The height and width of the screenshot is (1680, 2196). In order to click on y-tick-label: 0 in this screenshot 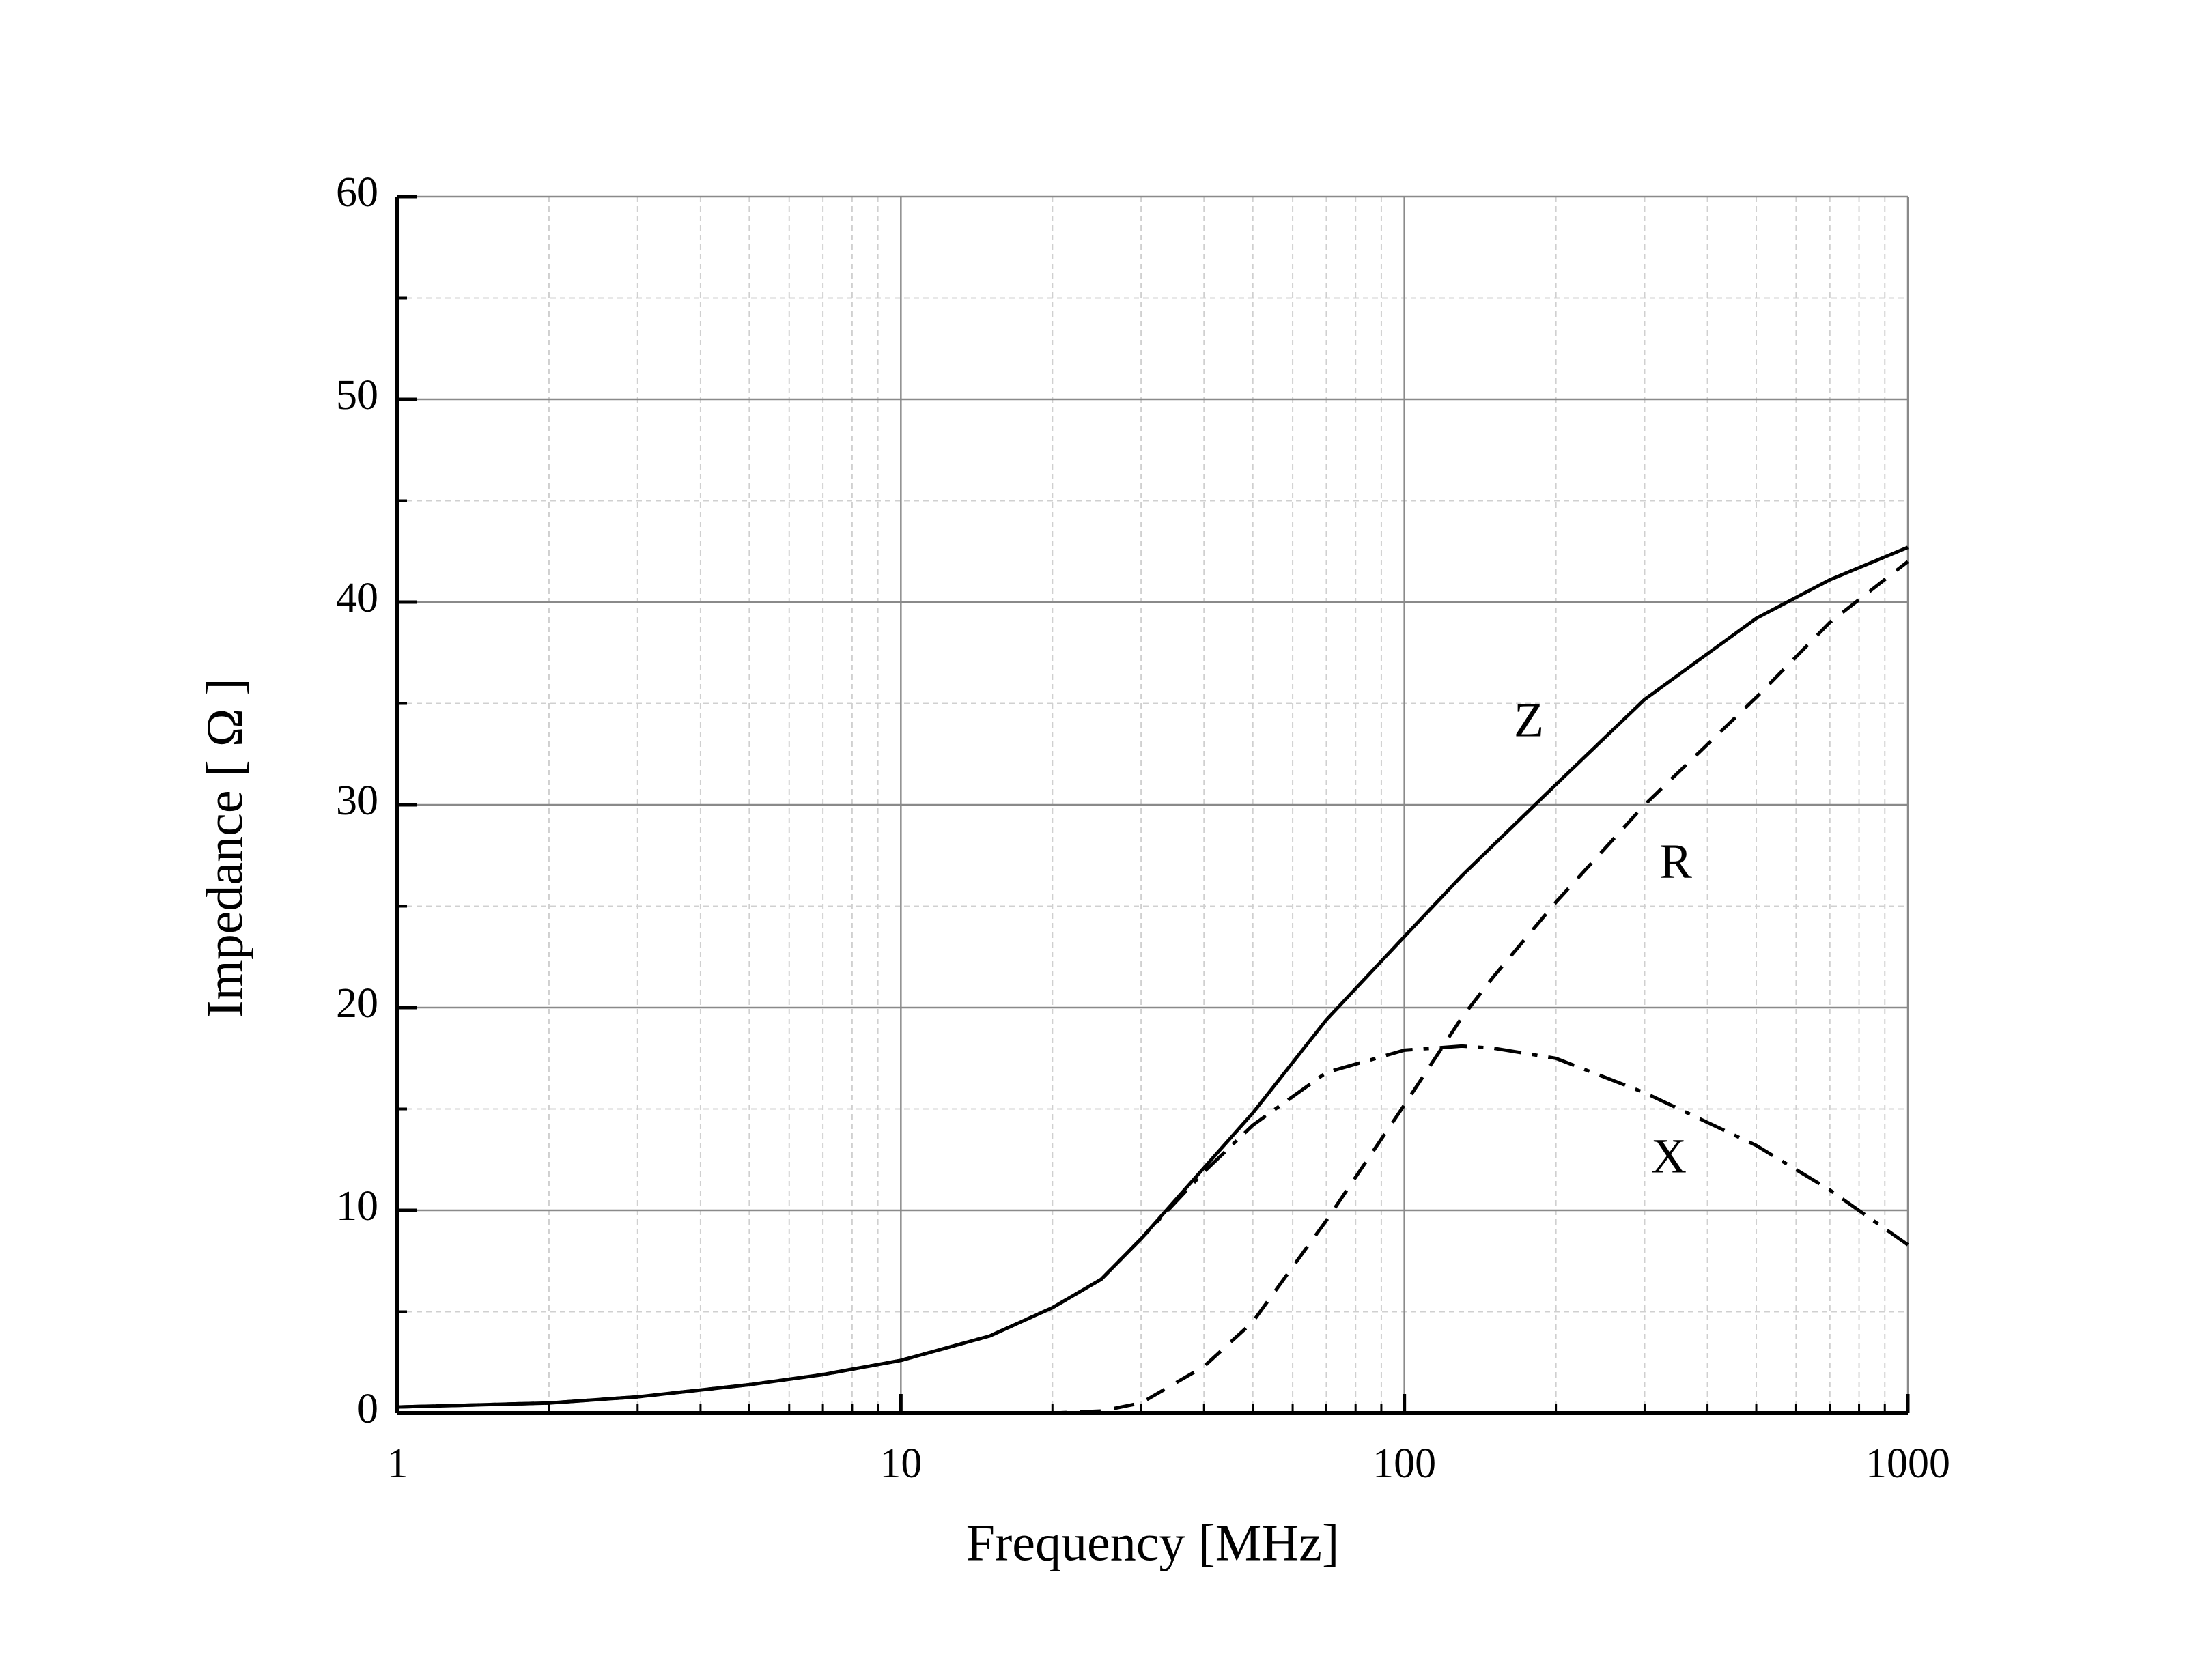, I will do `click(368, 1409)`.